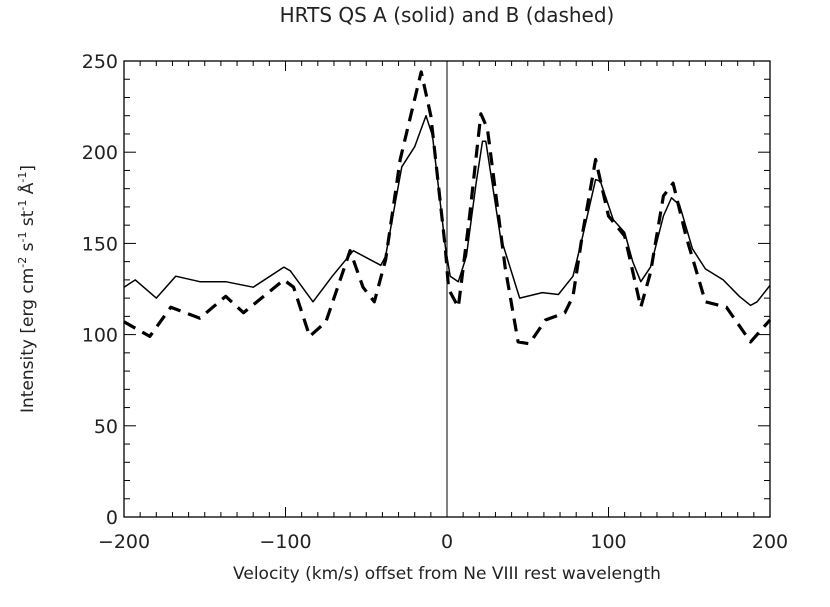 Image resolution: width=830 pixels, height=607 pixels. What do you see at coordinates (124, 542) in the screenshot?
I see `x-tick-label: −200` at bounding box center [124, 542].